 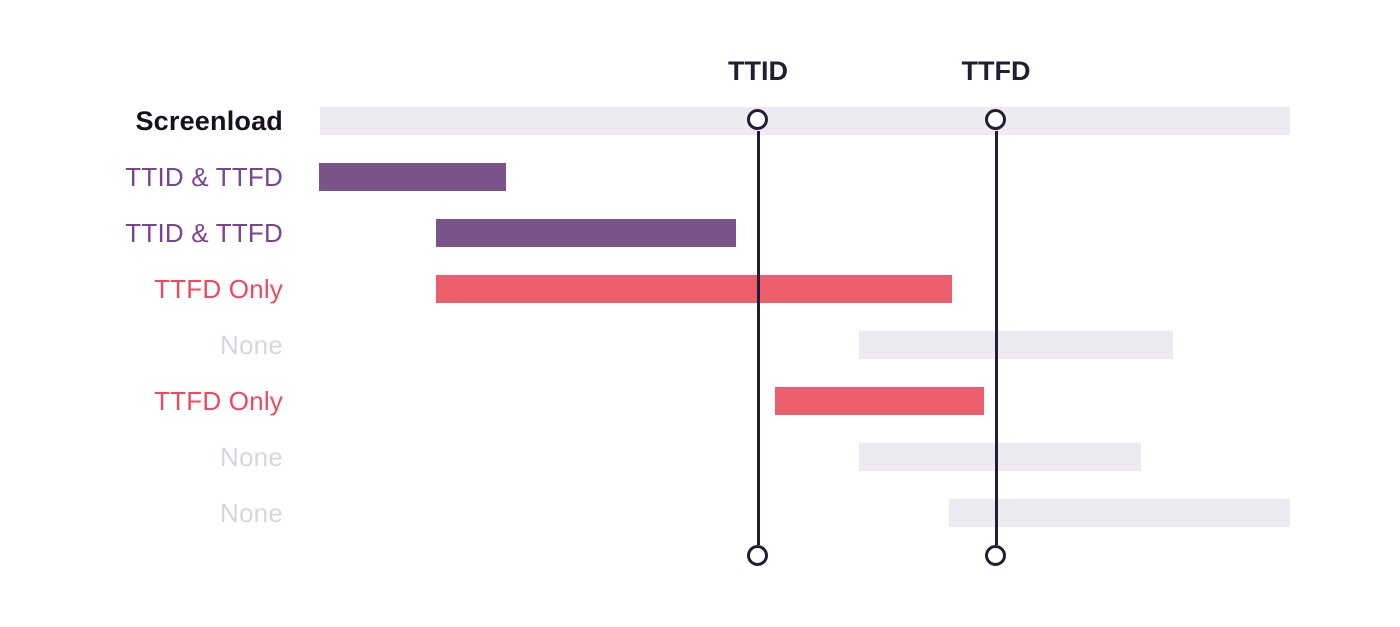 I want to click on row-label-ttfd-5: TTFD Only, so click(x=218, y=401).